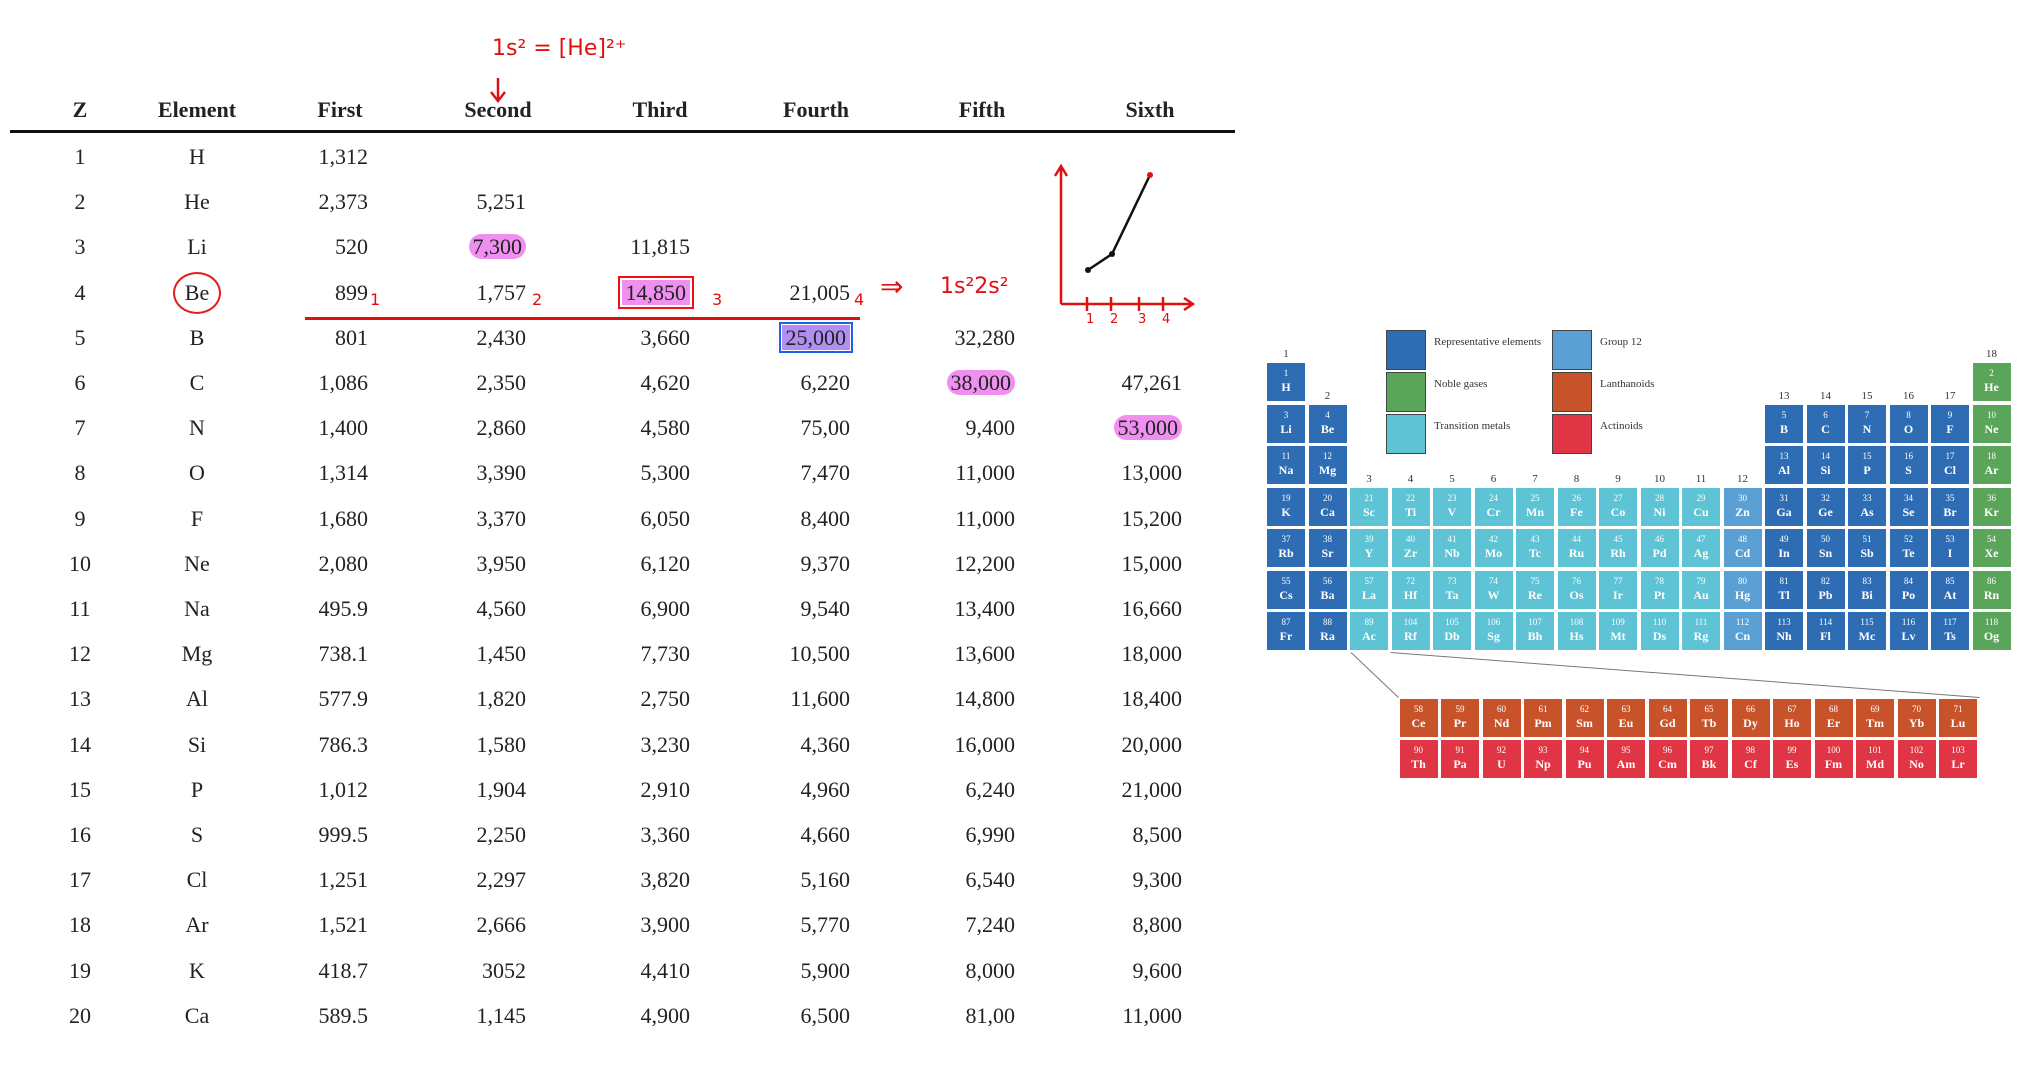 The height and width of the screenshot is (1068, 2039). I want to click on table-cell: H, so click(197, 157).